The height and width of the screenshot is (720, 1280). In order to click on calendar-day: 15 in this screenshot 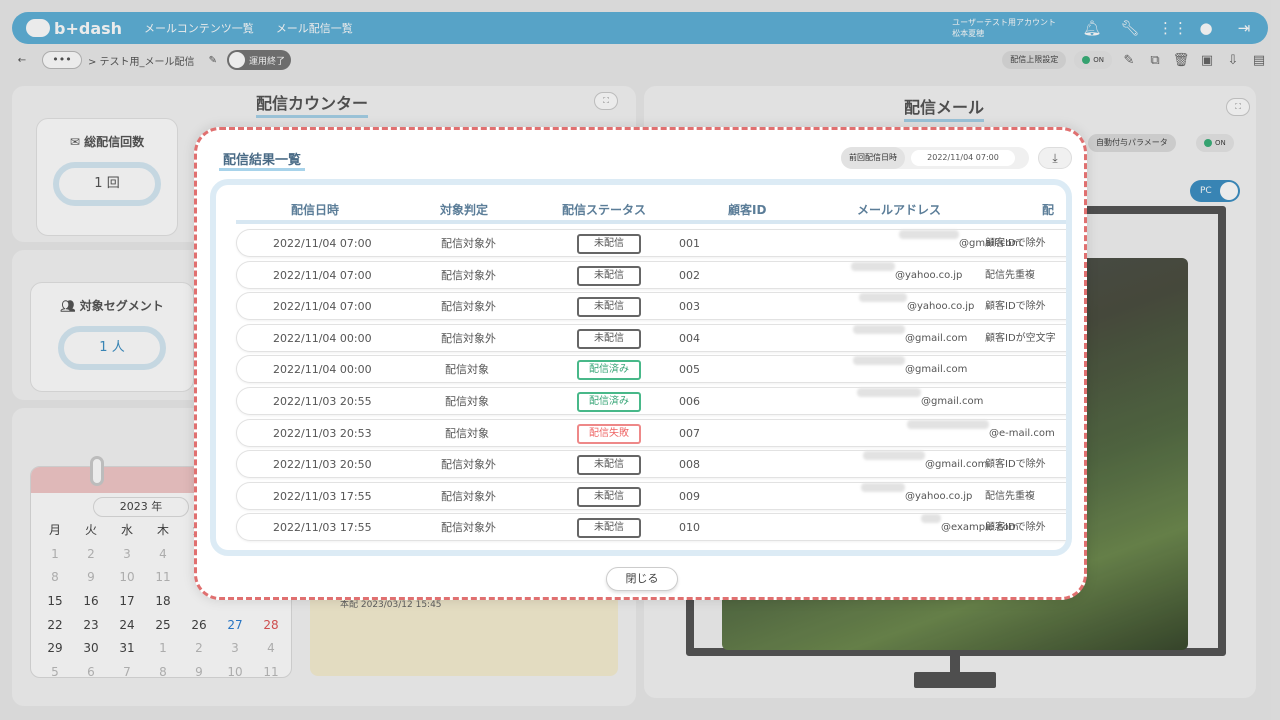, I will do `click(55, 601)`.